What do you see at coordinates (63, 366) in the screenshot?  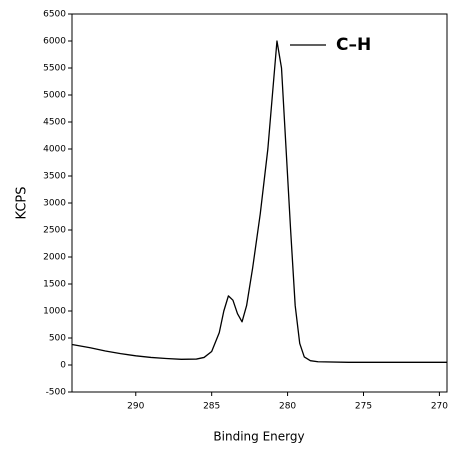 I see `y-tick-label: 0` at bounding box center [63, 366].